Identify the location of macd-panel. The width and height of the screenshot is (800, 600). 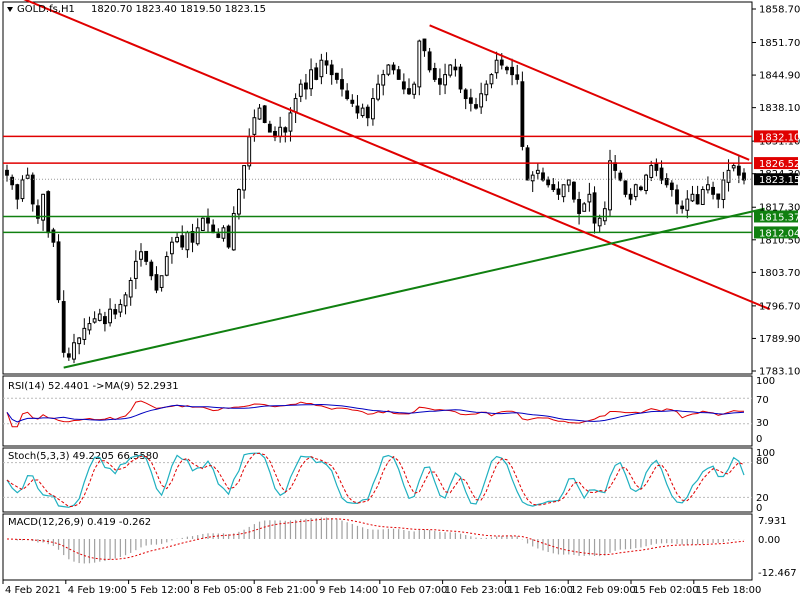
(377, 547).